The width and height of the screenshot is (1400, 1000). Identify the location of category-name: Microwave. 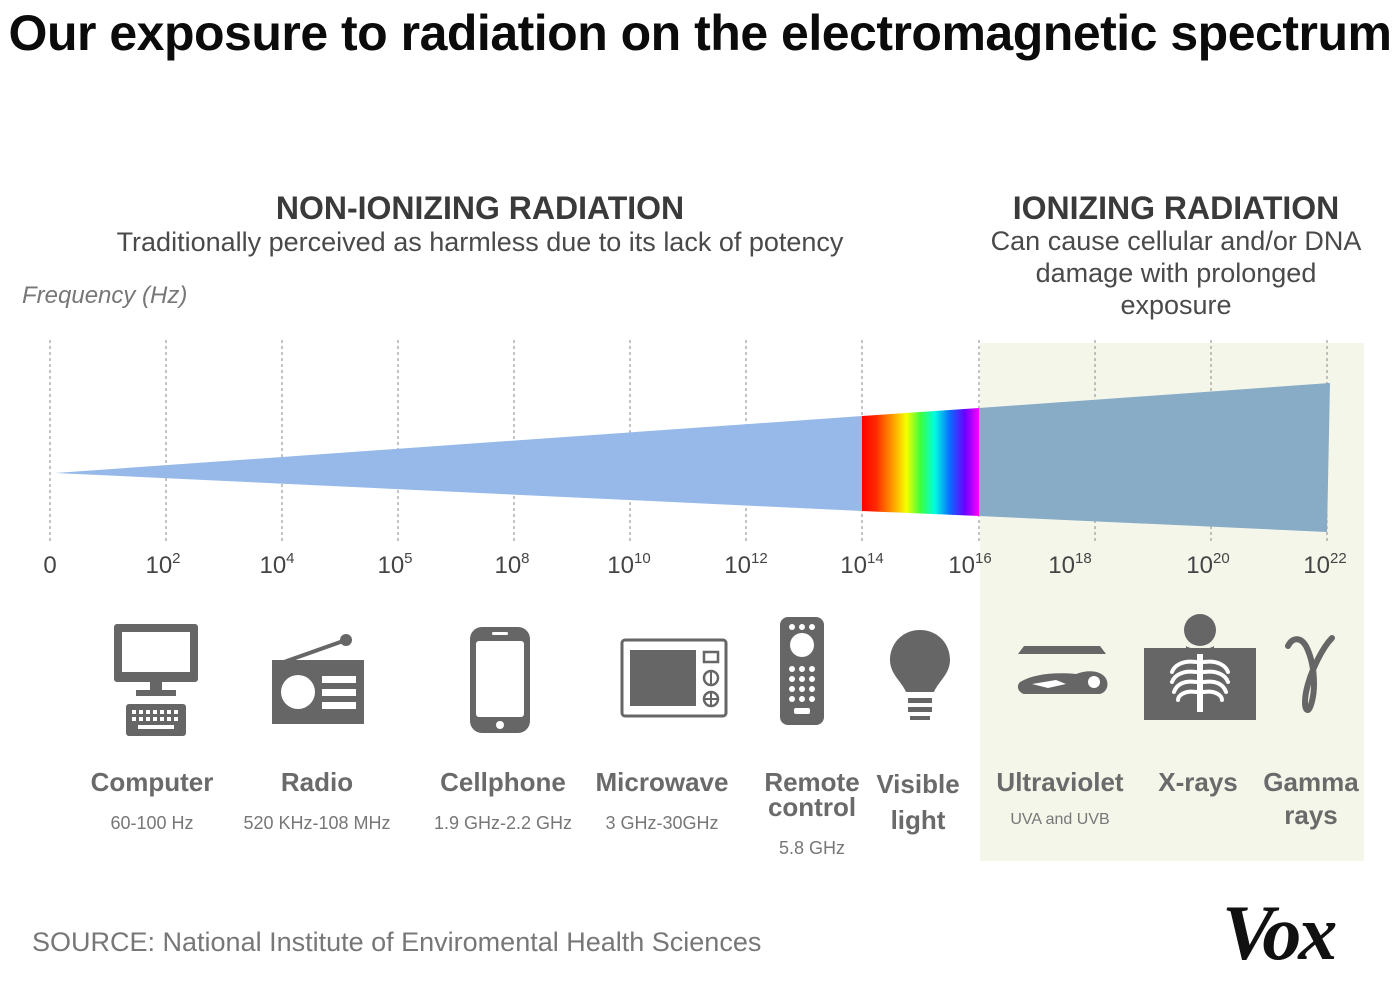
(662, 782).